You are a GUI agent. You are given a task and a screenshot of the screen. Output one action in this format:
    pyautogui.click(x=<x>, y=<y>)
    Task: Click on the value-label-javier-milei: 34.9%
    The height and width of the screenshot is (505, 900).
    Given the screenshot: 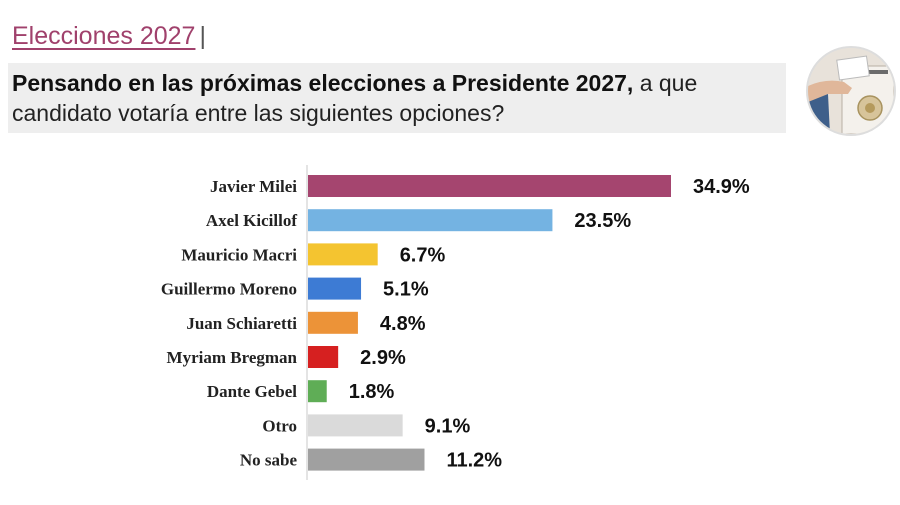 What is the action you would take?
    pyautogui.click(x=721, y=187)
    